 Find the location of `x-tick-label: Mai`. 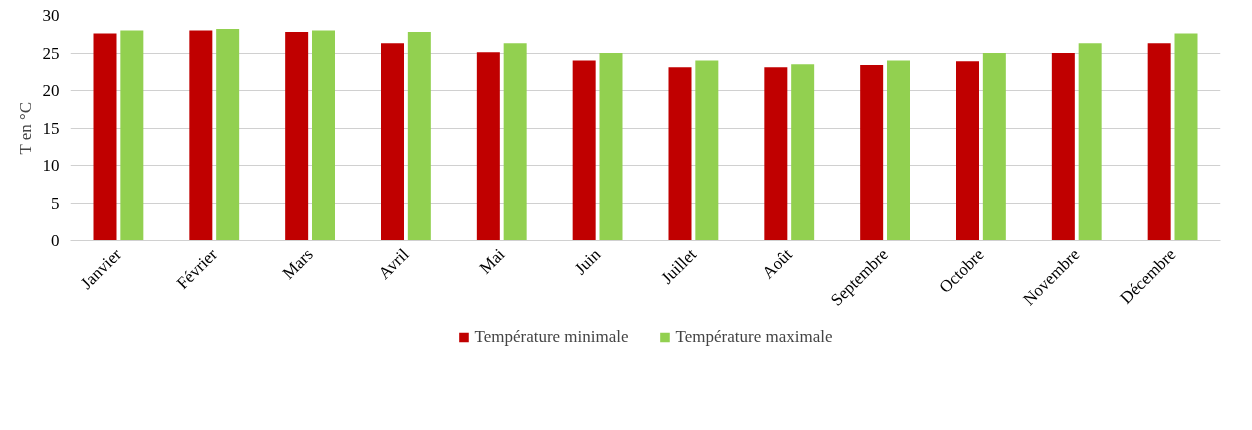

x-tick-label: Mai is located at coordinates (492, 261).